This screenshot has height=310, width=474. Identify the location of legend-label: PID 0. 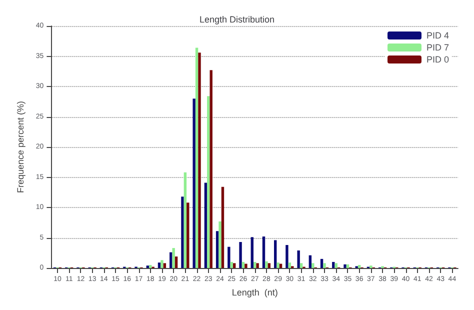
(438, 59).